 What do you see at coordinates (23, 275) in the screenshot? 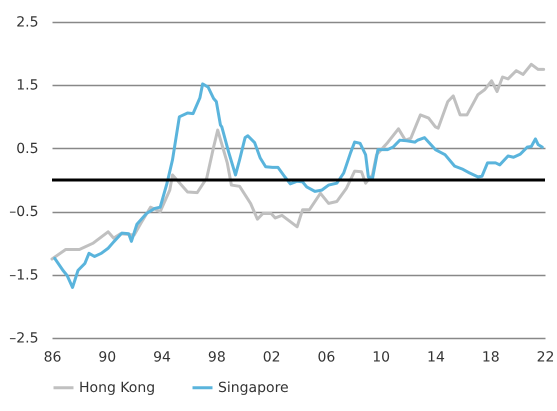
I see `y-tick-label: –1.5` at bounding box center [23, 275].